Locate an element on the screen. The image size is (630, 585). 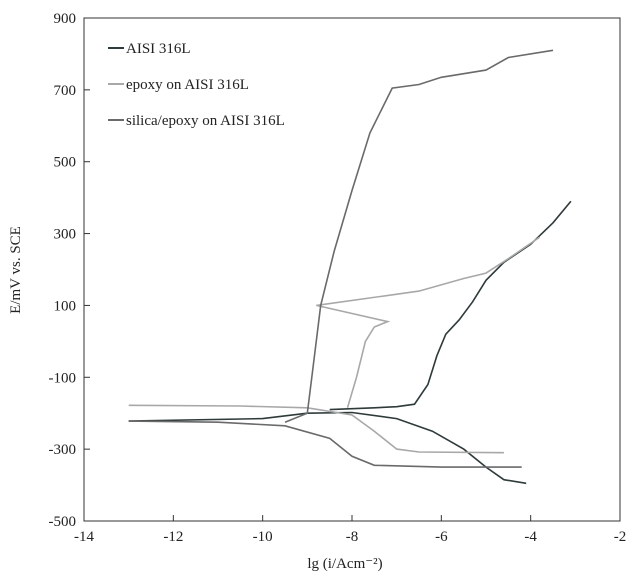
x-tick-label: -4 is located at coordinates (530, 537).